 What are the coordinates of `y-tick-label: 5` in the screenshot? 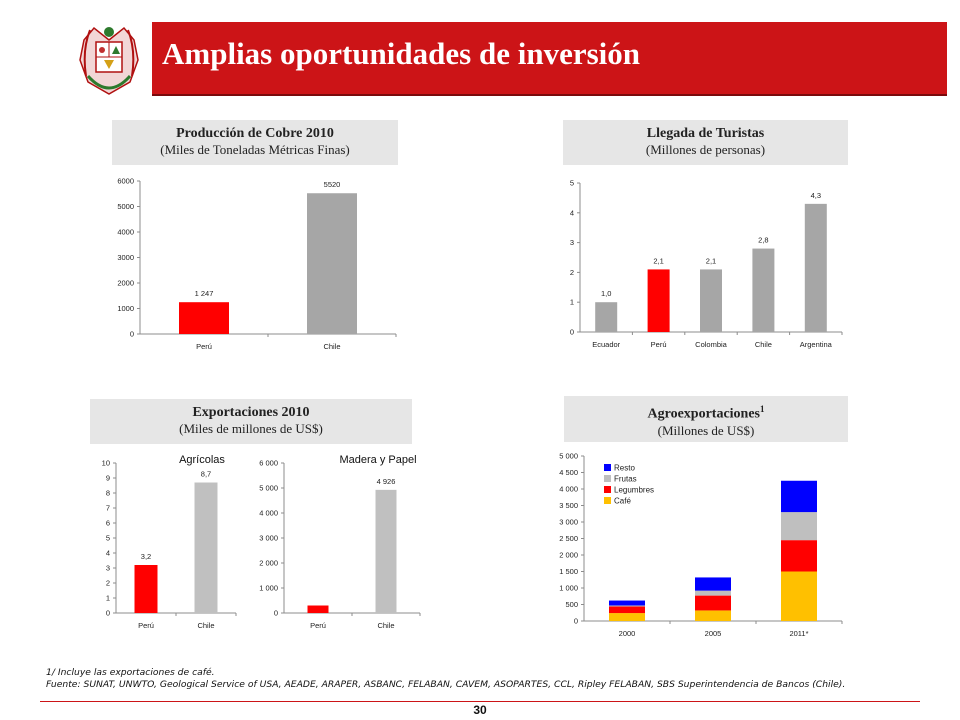 It's located at (572, 183).